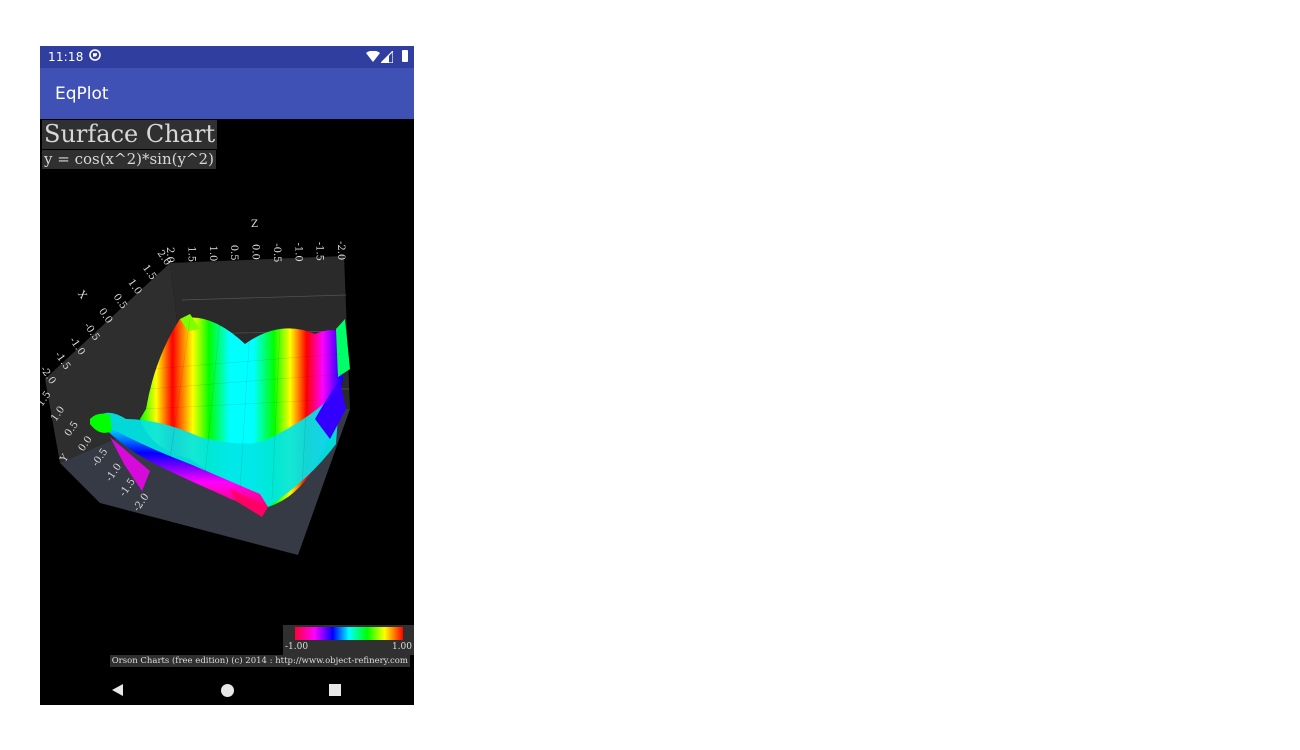 The image size is (1300, 750). I want to click on app-bar: EqPlot, so click(227, 93).